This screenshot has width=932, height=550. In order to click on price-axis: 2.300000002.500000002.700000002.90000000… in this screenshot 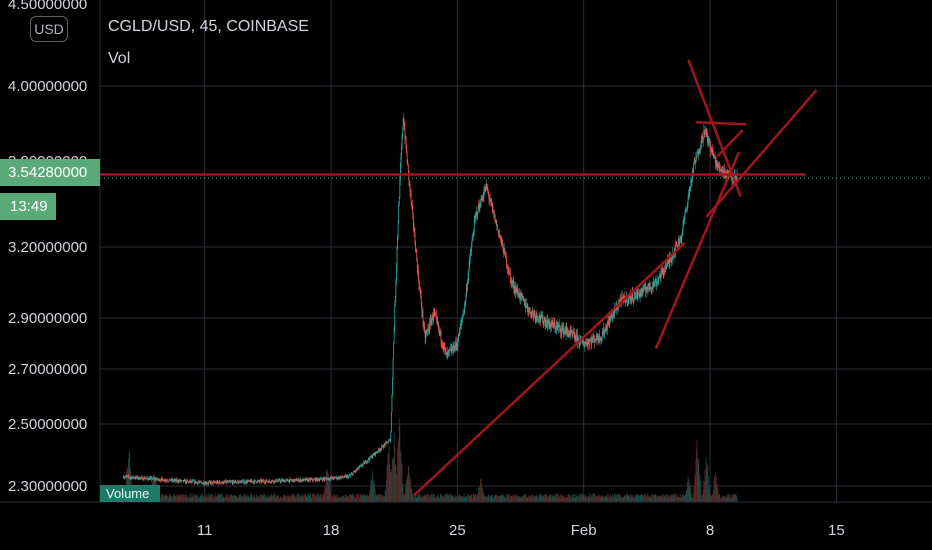, I will do `click(50, 275)`.